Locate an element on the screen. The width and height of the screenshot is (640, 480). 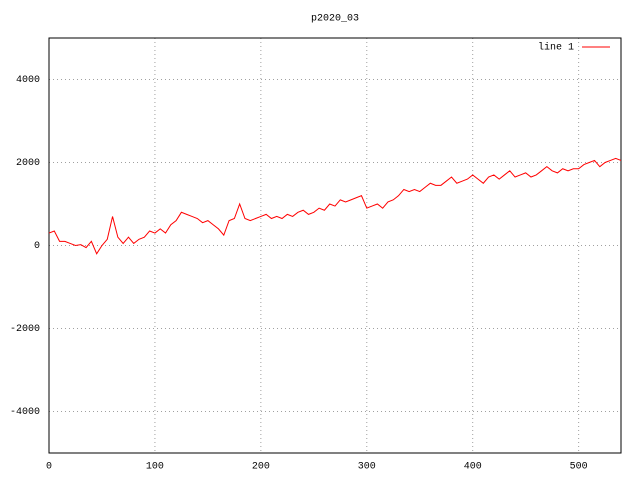
y-tick-label: -2000 is located at coordinates (25, 329).